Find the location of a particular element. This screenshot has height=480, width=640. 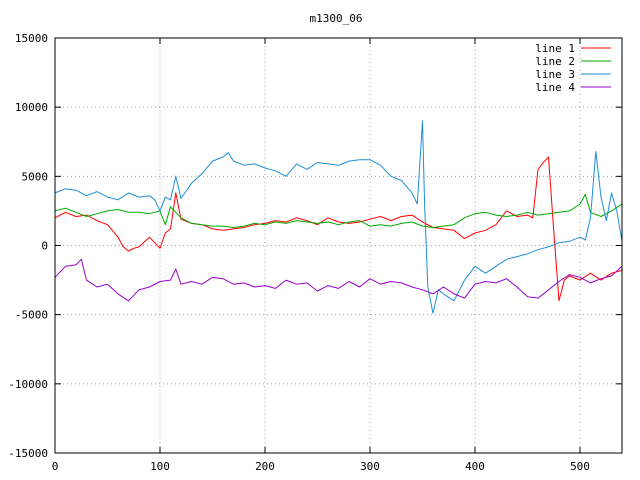

legend-label-2: line 2 is located at coordinates (555, 61).